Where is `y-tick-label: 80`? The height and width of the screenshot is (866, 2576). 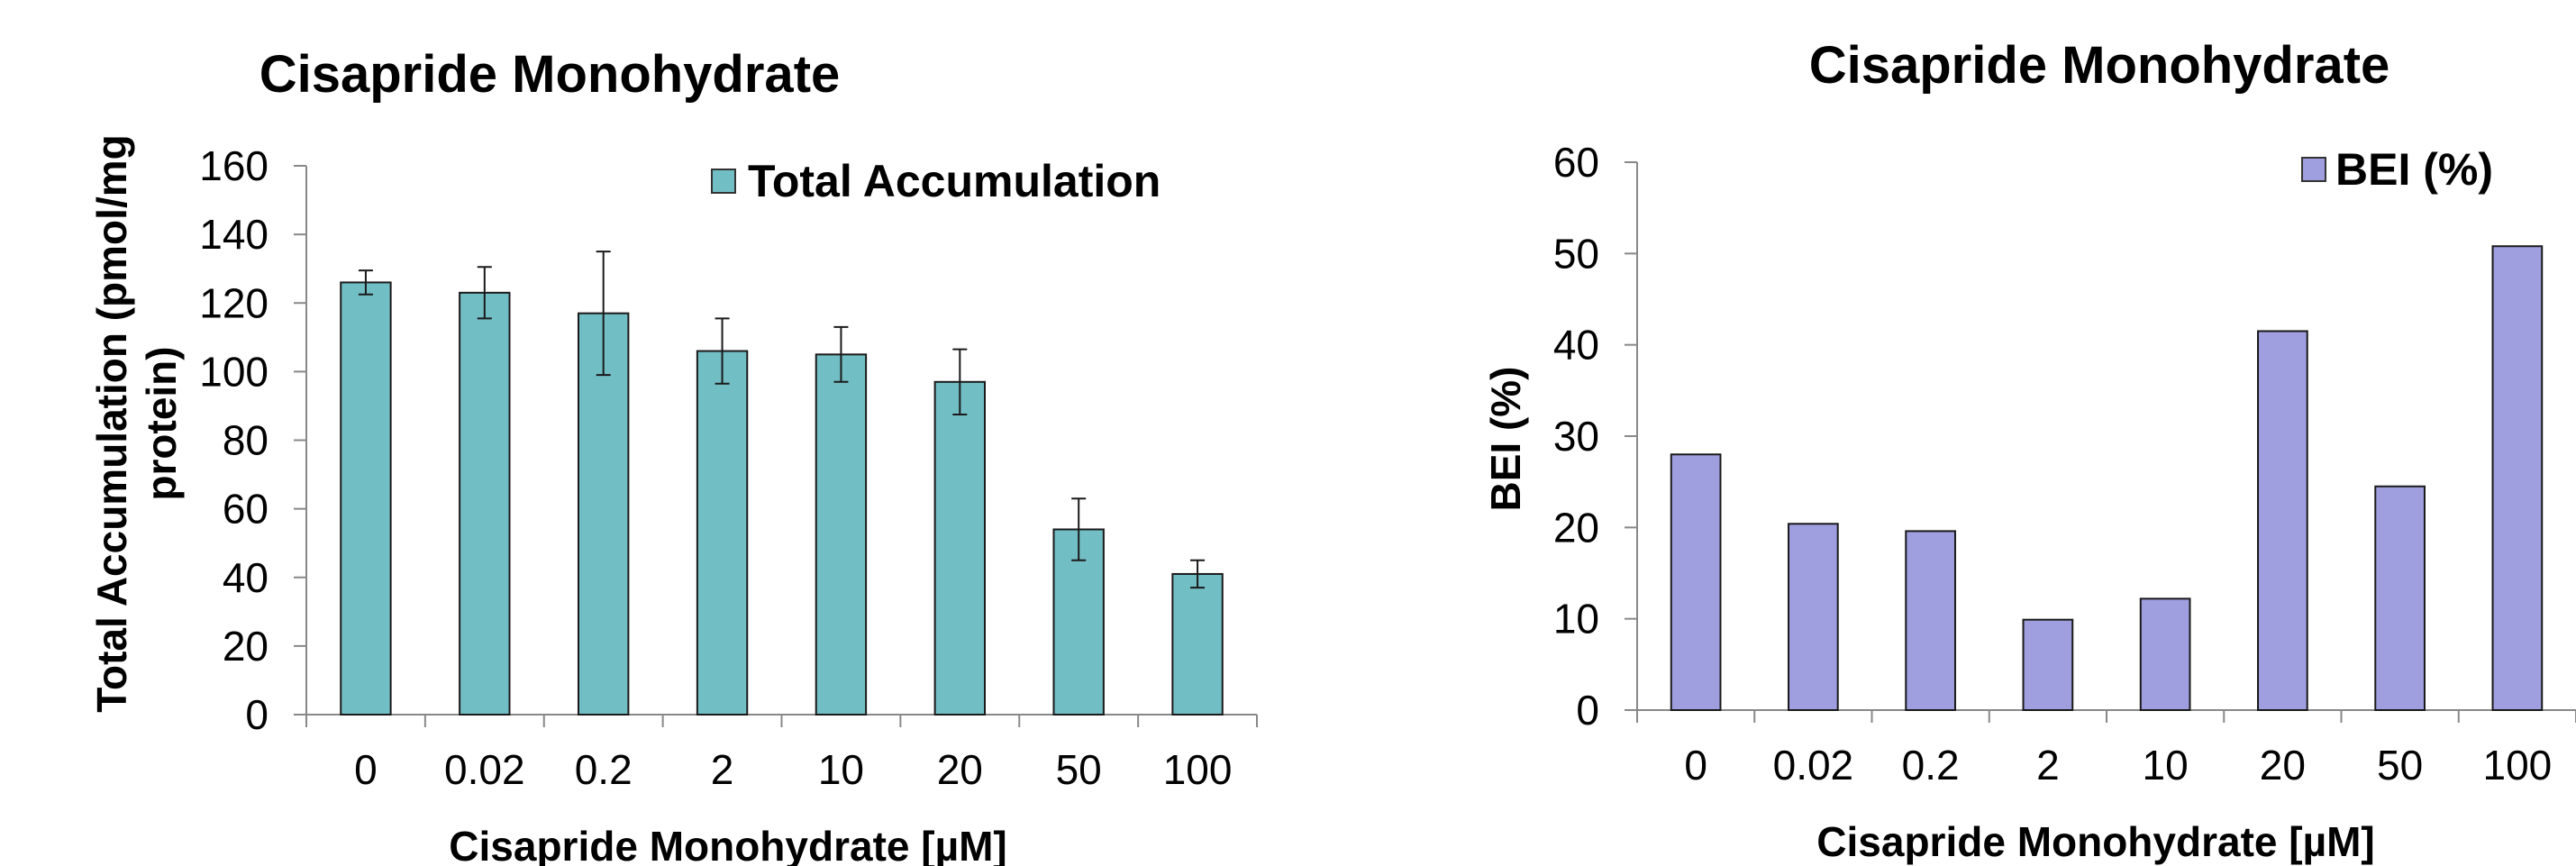 y-tick-label: 80 is located at coordinates (246, 441).